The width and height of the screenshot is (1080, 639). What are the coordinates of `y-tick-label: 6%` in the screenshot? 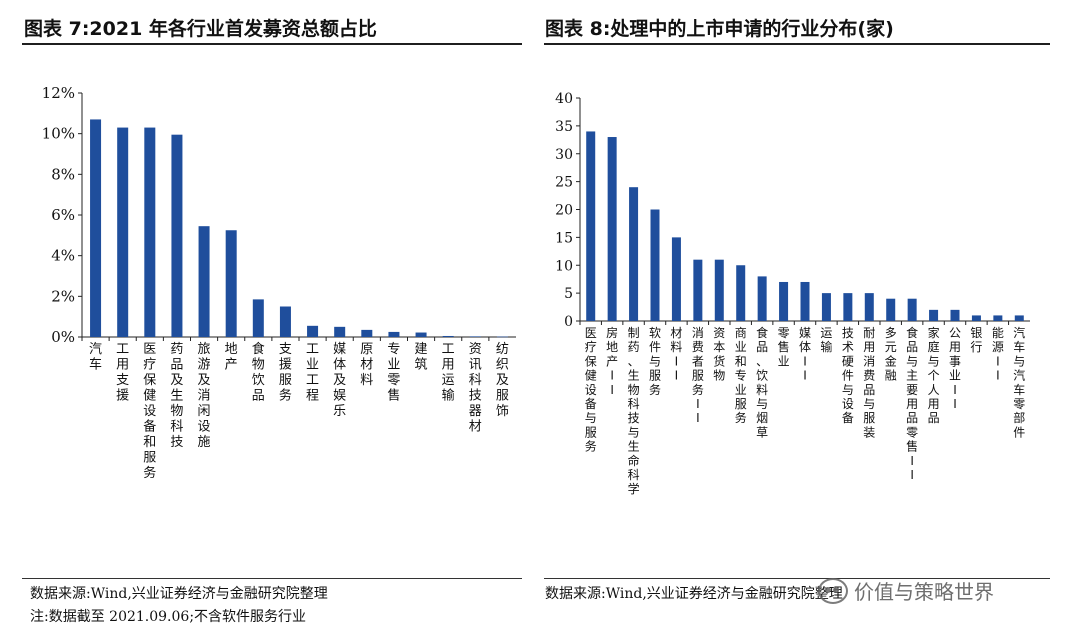 It's located at (63, 215).